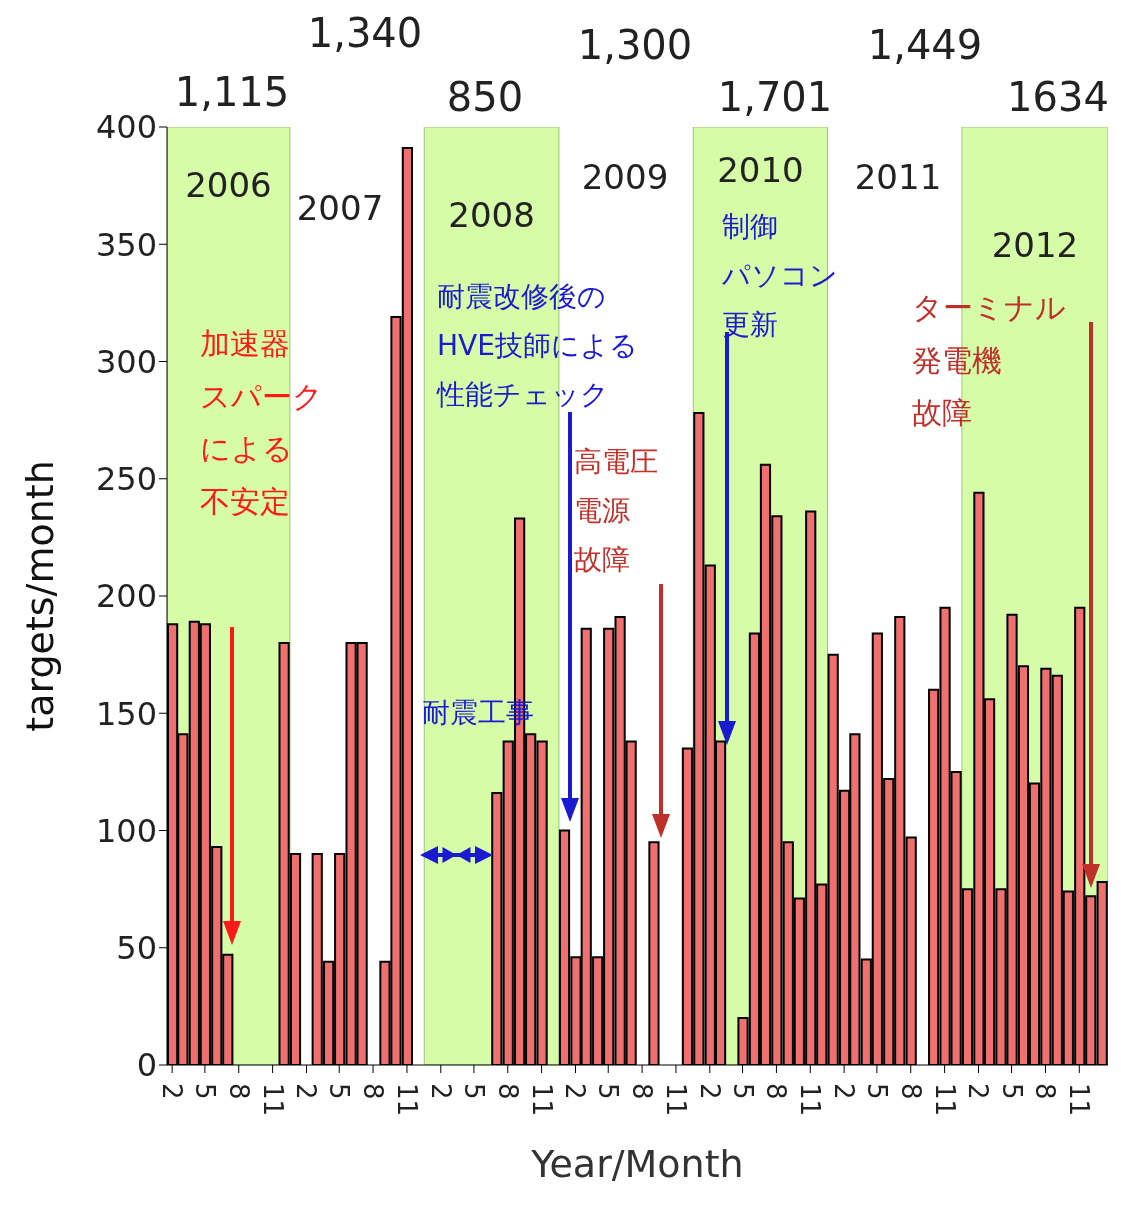 This screenshot has width=1121, height=1205. I want to click on y-tick-label: 0, so click(146, 1065).